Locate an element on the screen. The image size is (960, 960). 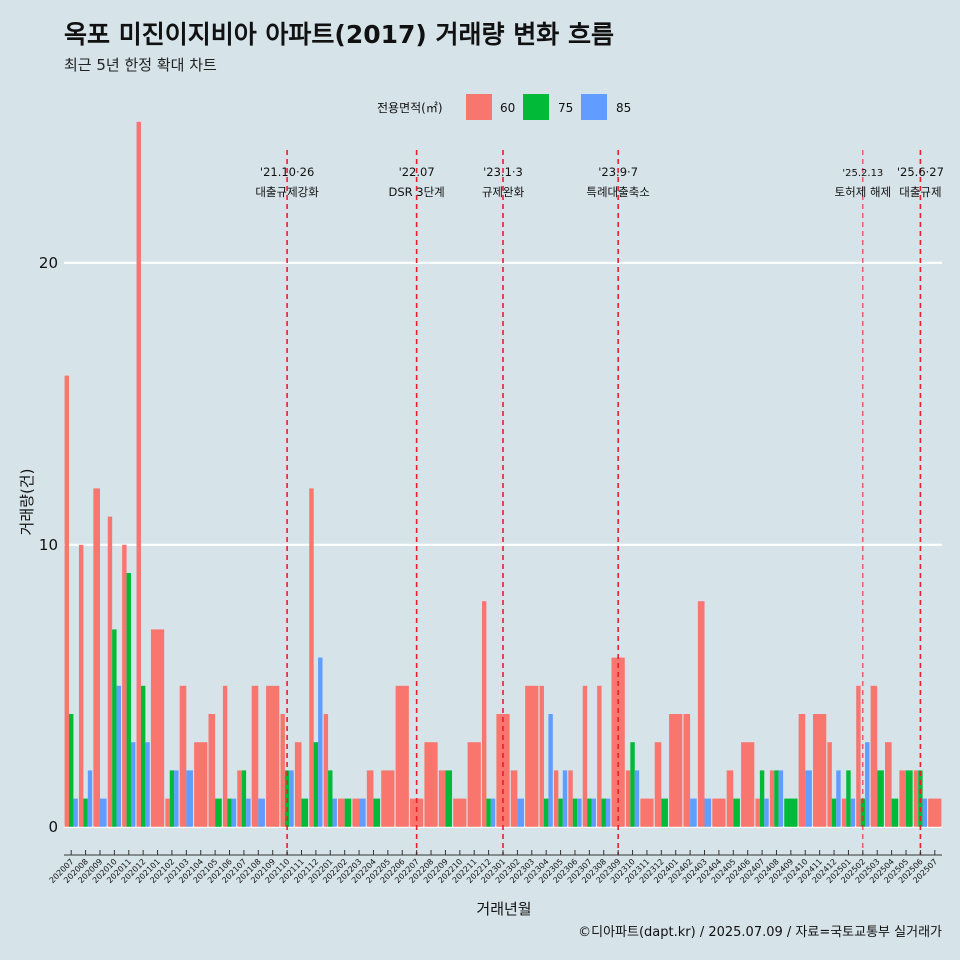
event-label: 특례대출축소 is located at coordinates (617, 192).